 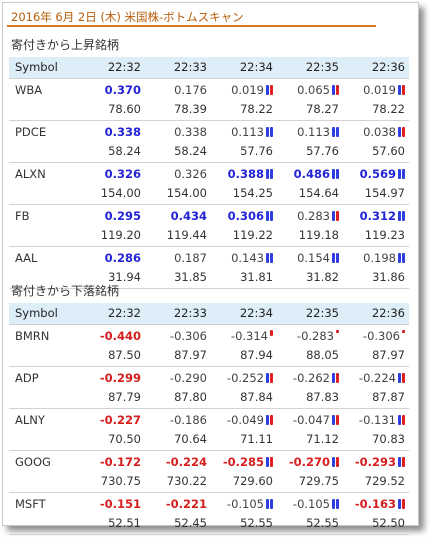 What do you see at coordinates (188, 419) in the screenshot?
I see `rate-value: -0.186` at bounding box center [188, 419].